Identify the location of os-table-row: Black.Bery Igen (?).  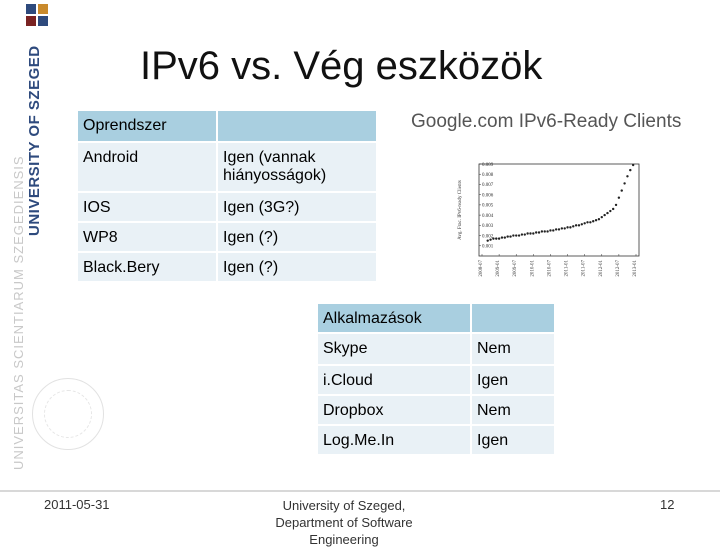
(227, 267).